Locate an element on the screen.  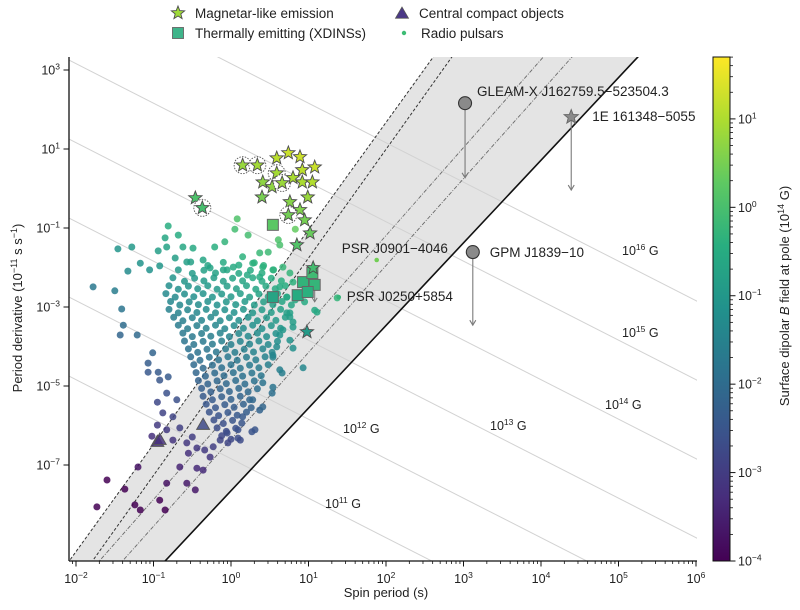
x-tick-label: 101 is located at coordinates (308, 578).